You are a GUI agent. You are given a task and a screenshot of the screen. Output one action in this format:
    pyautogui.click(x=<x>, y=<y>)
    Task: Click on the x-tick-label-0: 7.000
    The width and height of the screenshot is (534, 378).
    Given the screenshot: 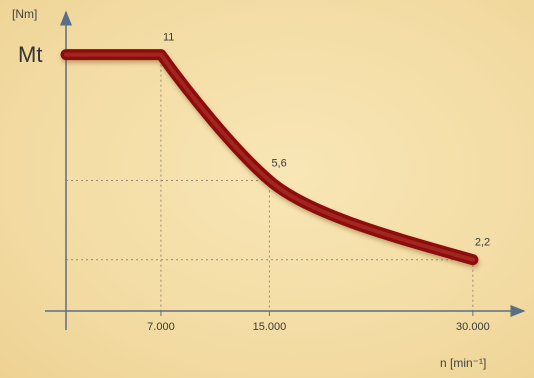 What is the action you would take?
    pyautogui.click(x=161, y=327)
    